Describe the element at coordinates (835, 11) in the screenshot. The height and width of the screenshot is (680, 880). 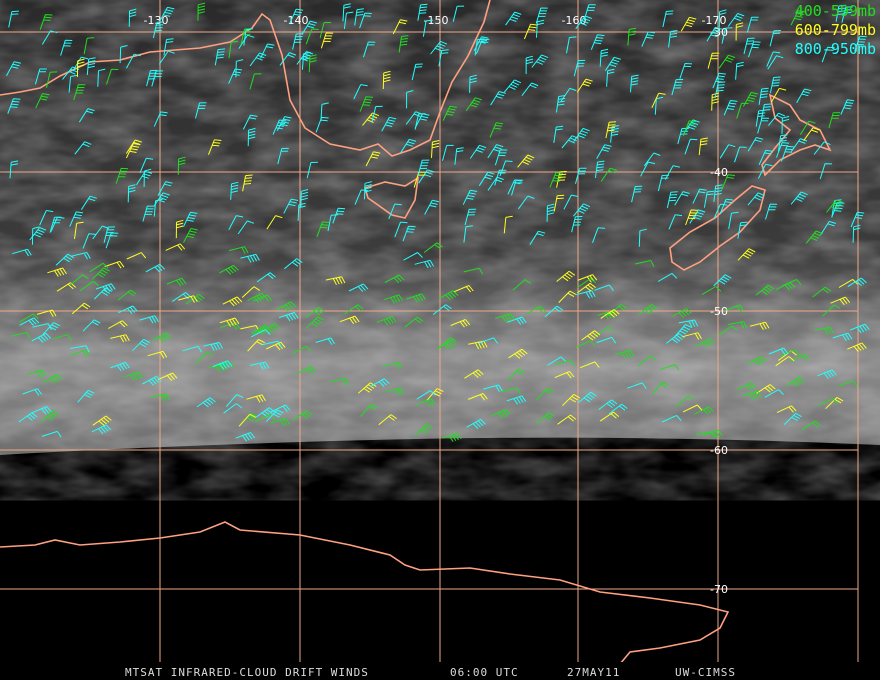
I see `legend-entry: 400-599mb` at that location.